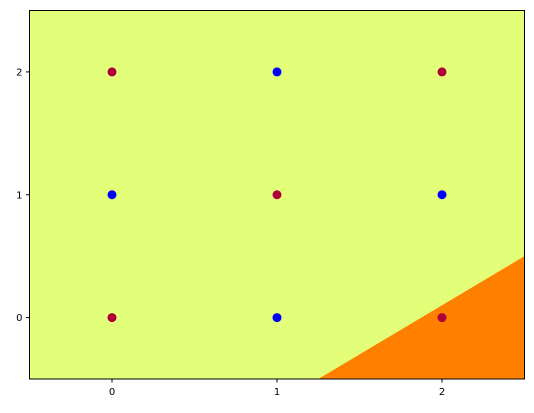 This screenshot has height=413, width=534. Describe the element at coordinates (19, 195) in the screenshot. I see `y-tick-label-1: 1` at that location.